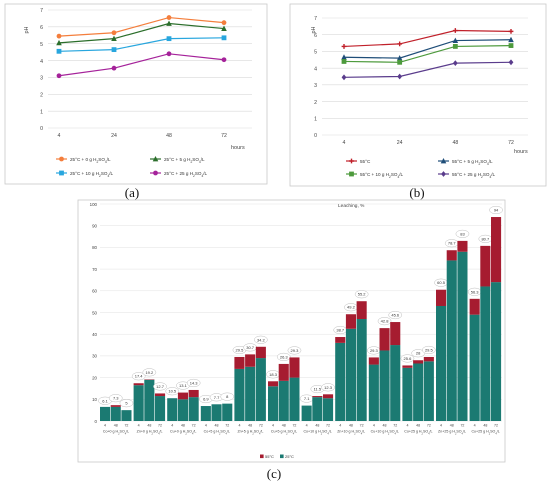 The width and height of the screenshot is (550, 483). What do you see at coordinates (351, 206) in the screenshot?
I see `y-axis-label: Leaching, %` at bounding box center [351, 206].